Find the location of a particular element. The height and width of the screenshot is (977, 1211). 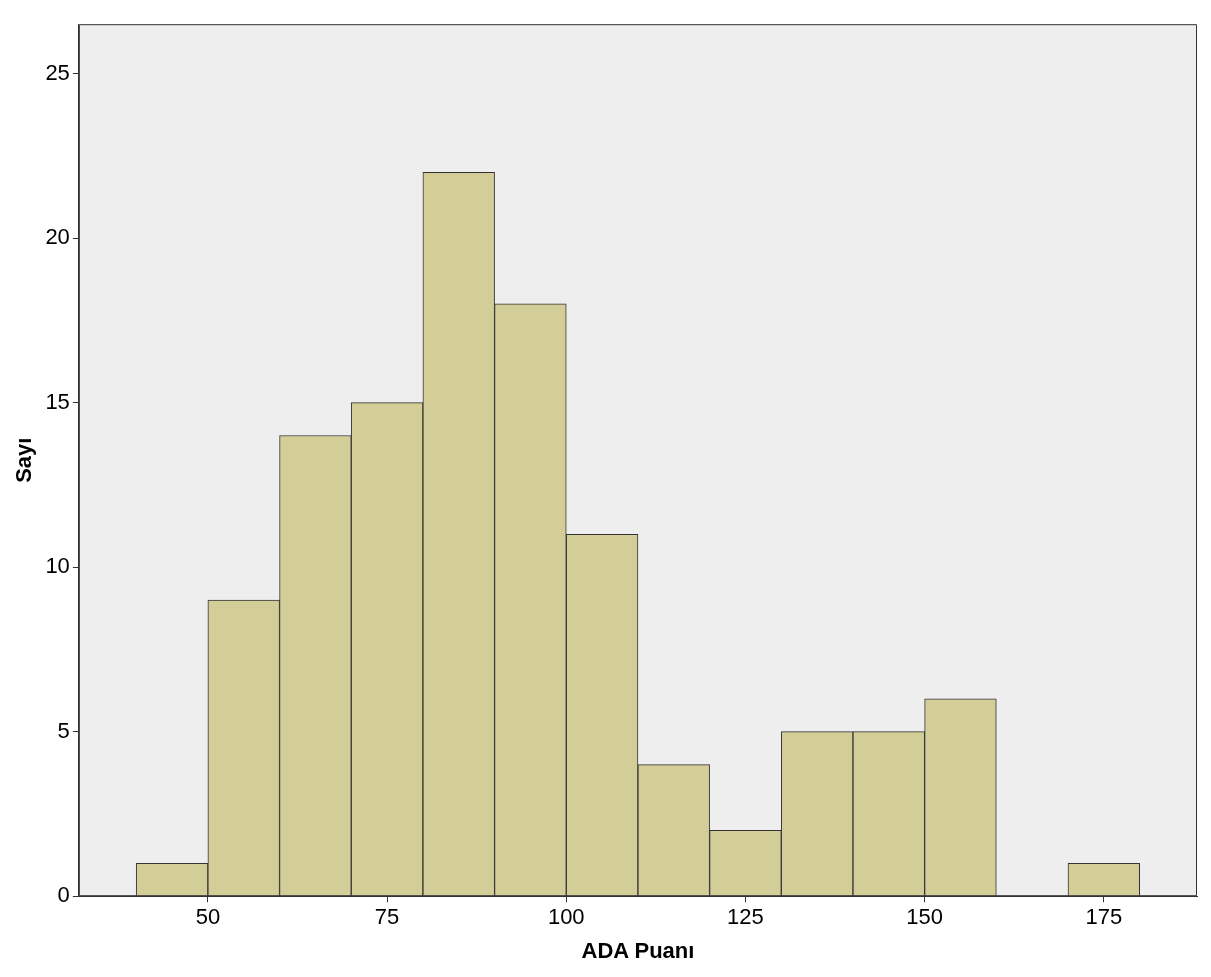

y-tick-label: 0 is located at coordinates (63, 895).